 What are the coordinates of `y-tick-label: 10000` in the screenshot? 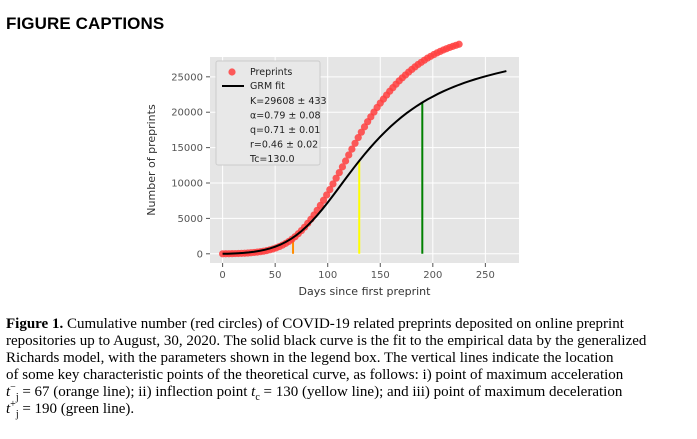 It's located at (187, 184).